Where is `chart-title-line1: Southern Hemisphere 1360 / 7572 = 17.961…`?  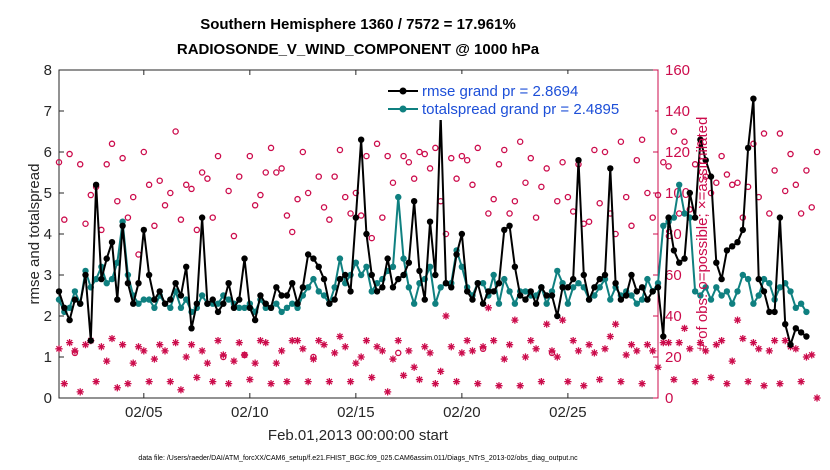 chart-title-line1: Southern Hemisphere 1360 / 7572 = 17.961… is located at coordinates (358, 24).